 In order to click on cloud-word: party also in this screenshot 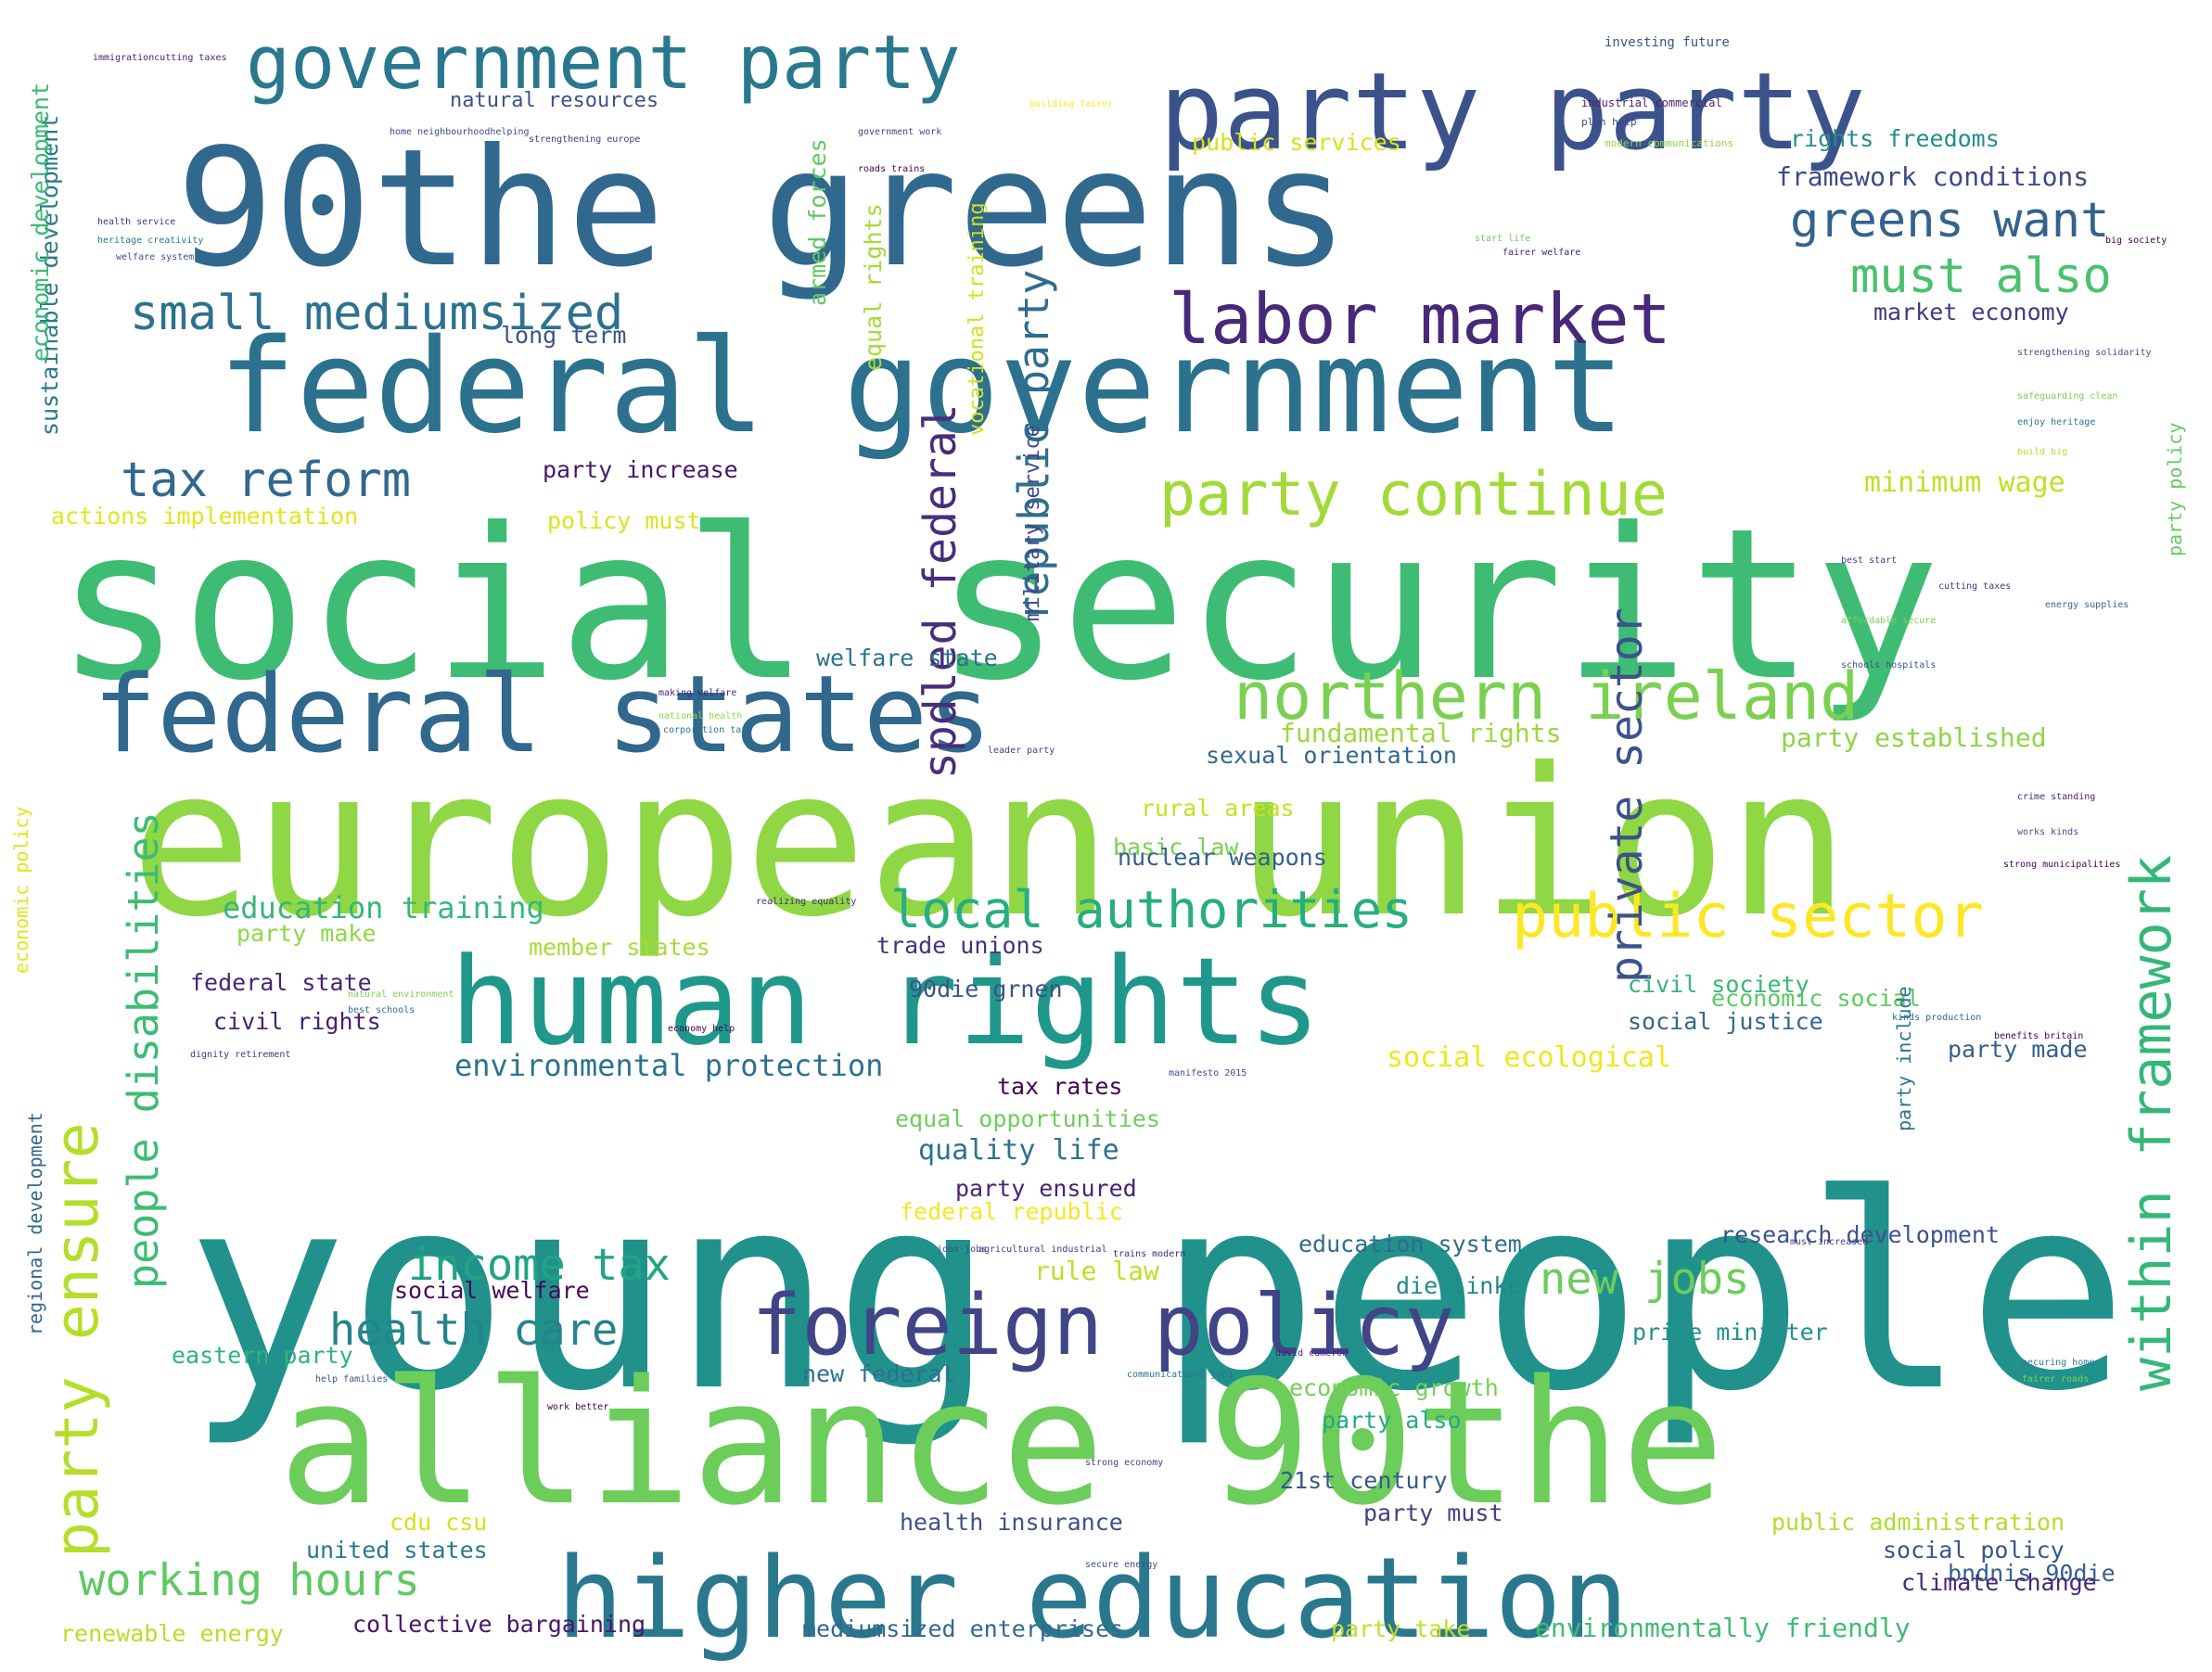, I will do `click(1392, 1420)`.